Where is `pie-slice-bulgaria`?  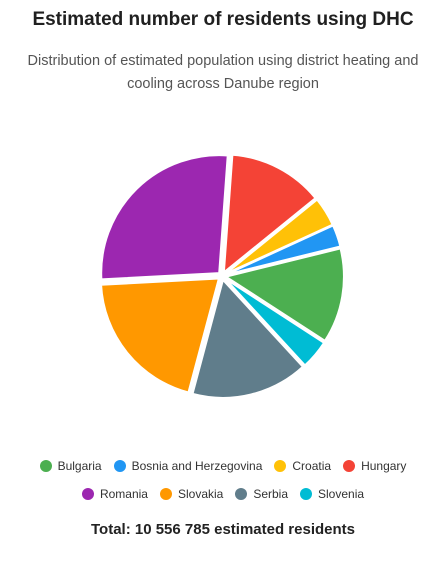
pie-slice-bulgaria is located at coordinates (284, 295).